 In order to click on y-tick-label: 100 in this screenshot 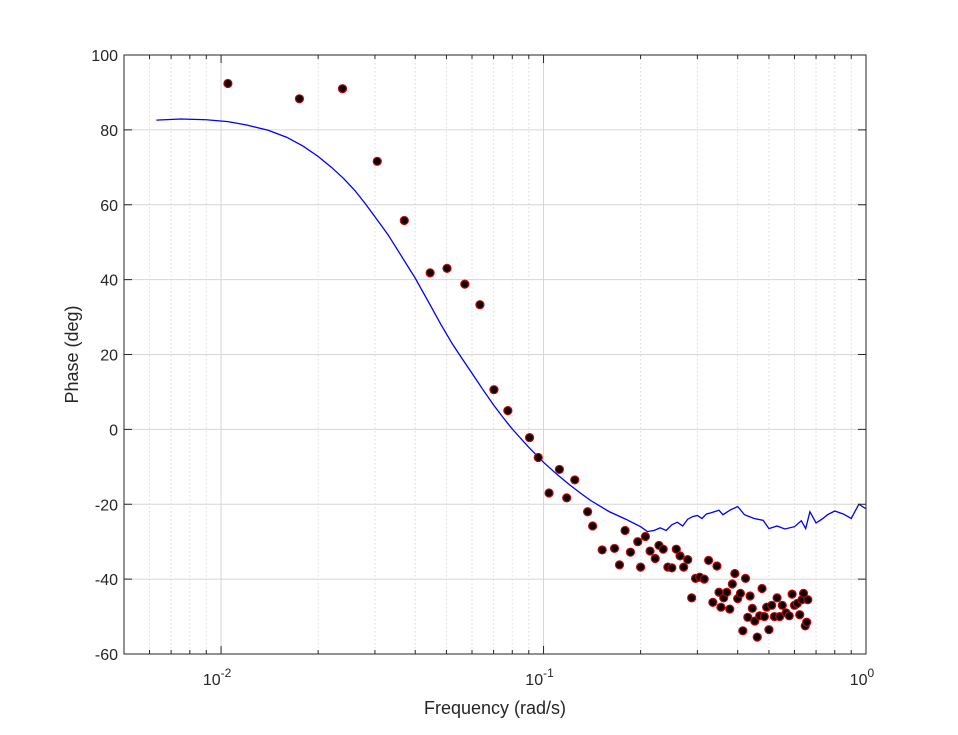, I will do `click(104, 56)`.